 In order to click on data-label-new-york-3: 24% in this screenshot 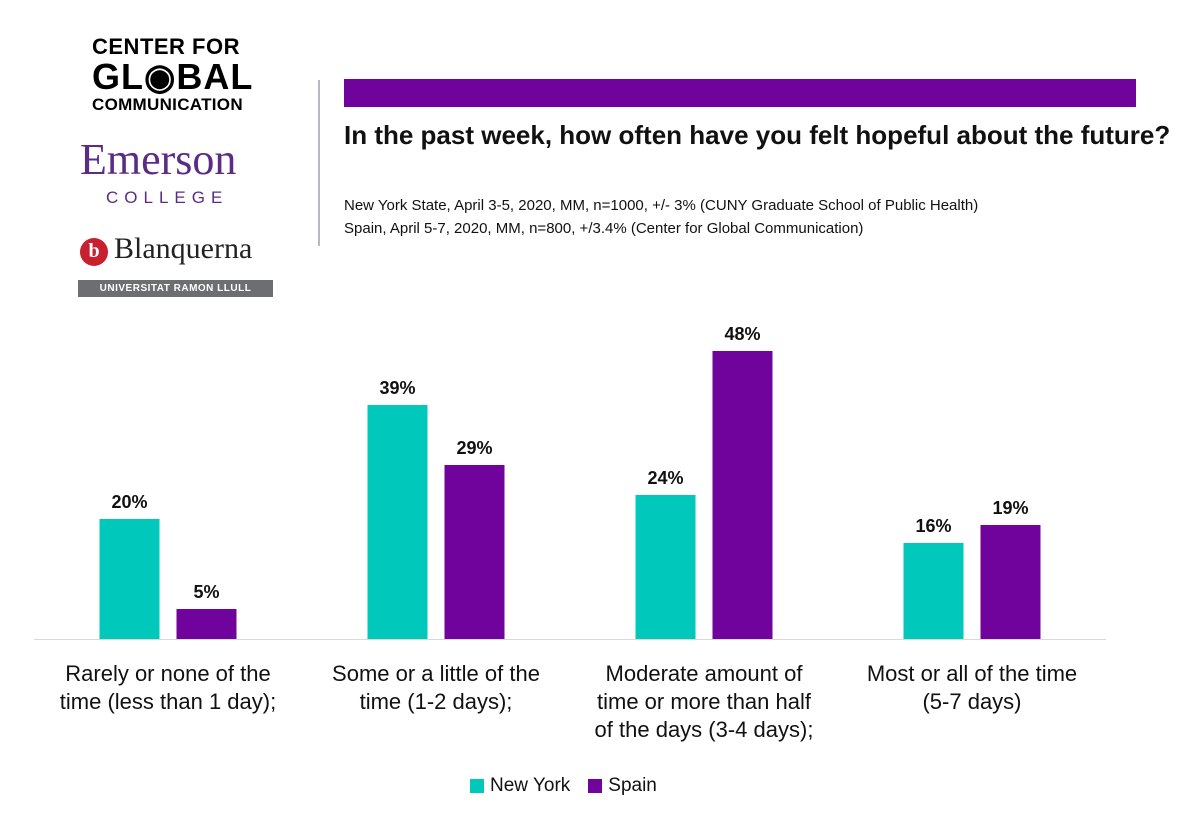, I will do `click(665, 478)`.